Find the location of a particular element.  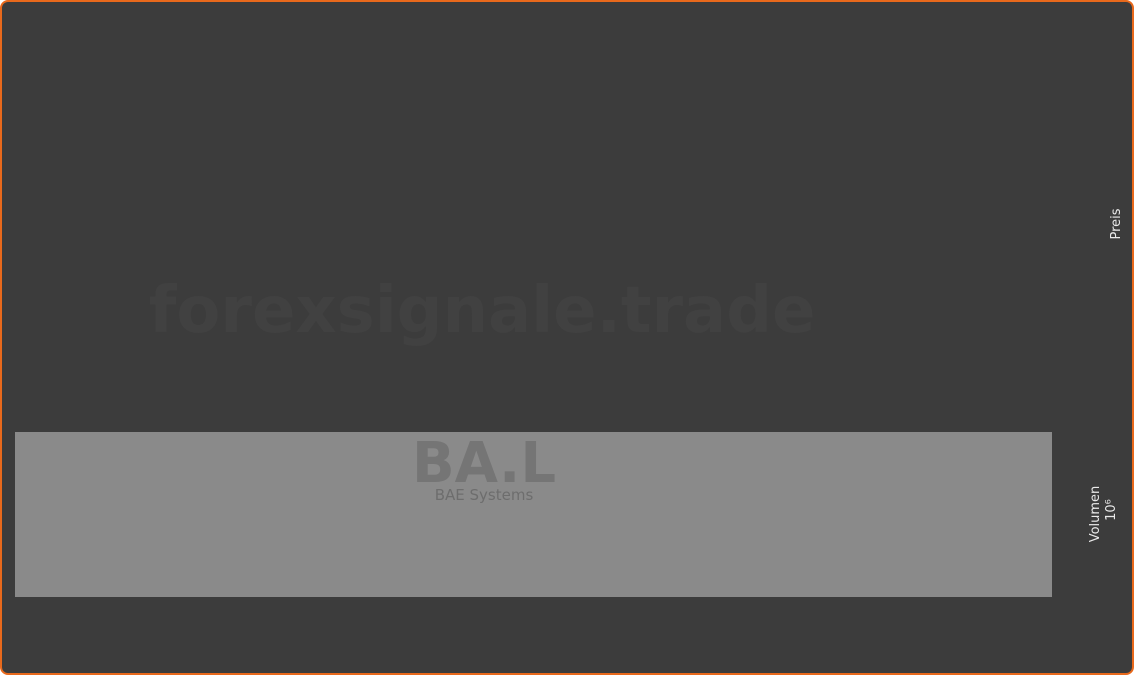

y-axis-label: Volumen is located at coordinates (1095, 514).